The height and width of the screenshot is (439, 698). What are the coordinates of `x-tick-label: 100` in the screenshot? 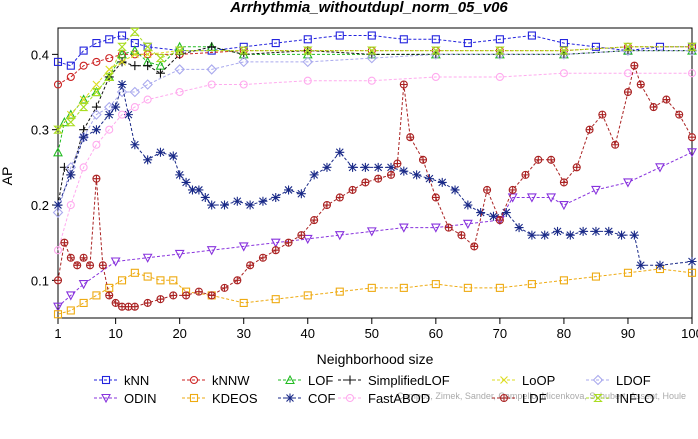 It's located at (689, 333).